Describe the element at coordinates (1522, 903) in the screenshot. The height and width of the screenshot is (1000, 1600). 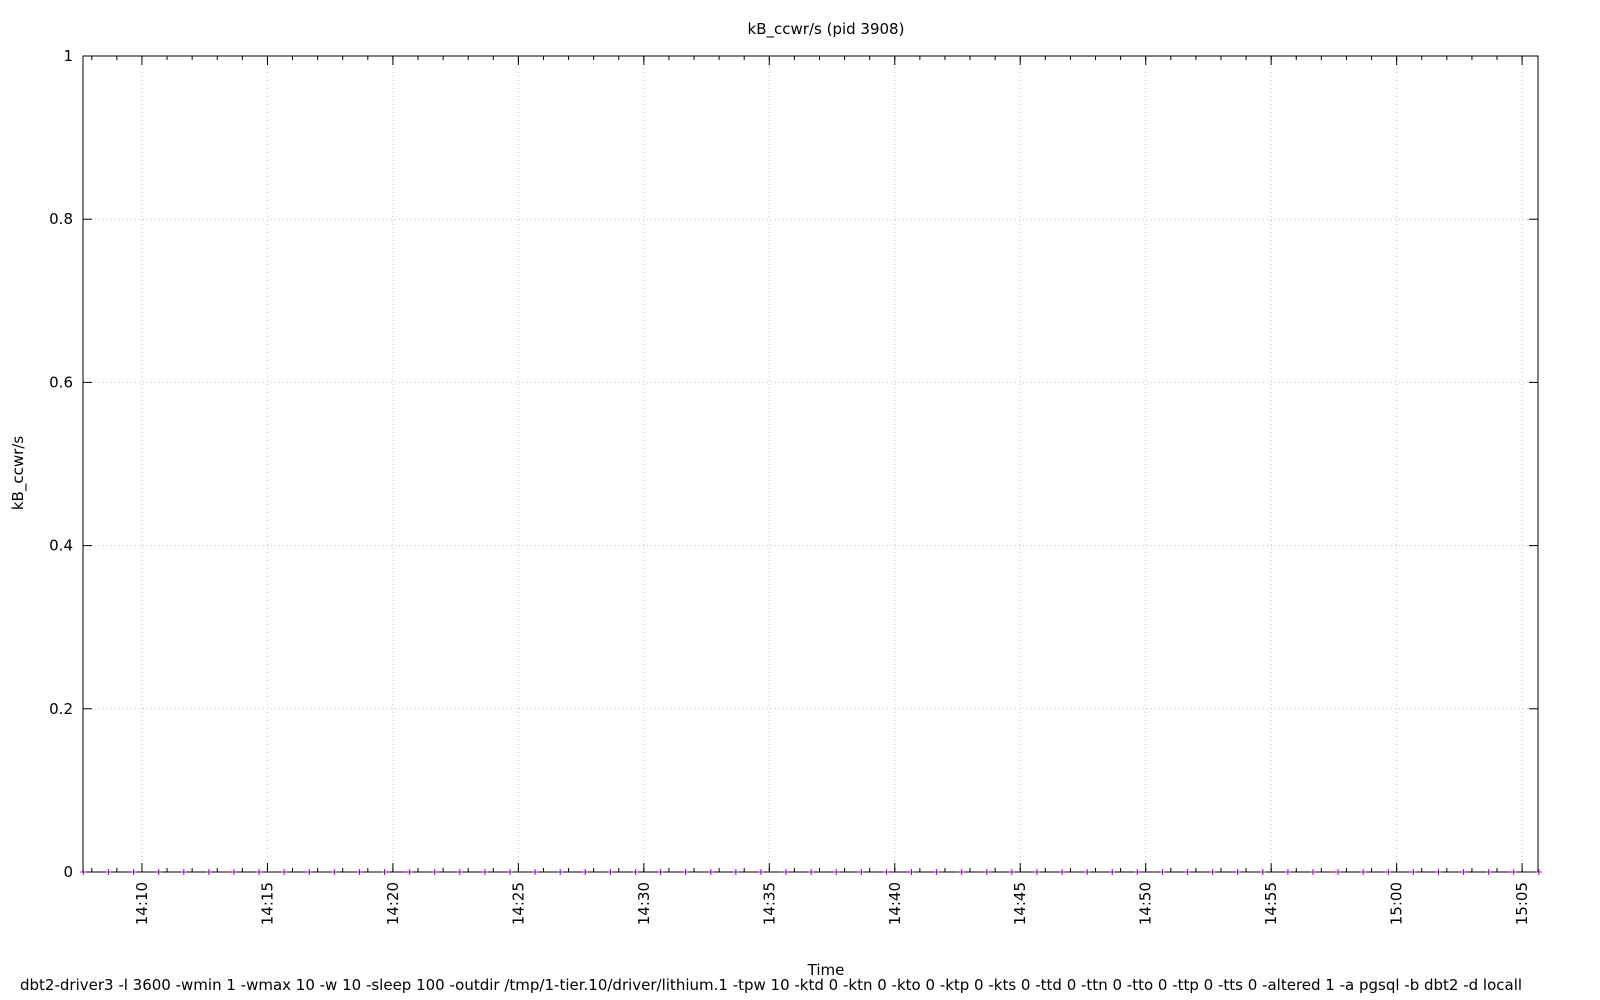
I see `x-tick-label: 15:05` at that location.